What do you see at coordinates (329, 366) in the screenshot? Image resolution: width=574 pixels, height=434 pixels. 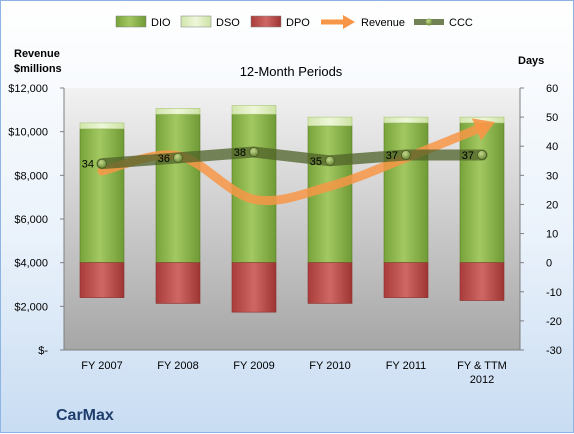 I see `x-category-label: FY 2010` at bounding box center [329, 366].